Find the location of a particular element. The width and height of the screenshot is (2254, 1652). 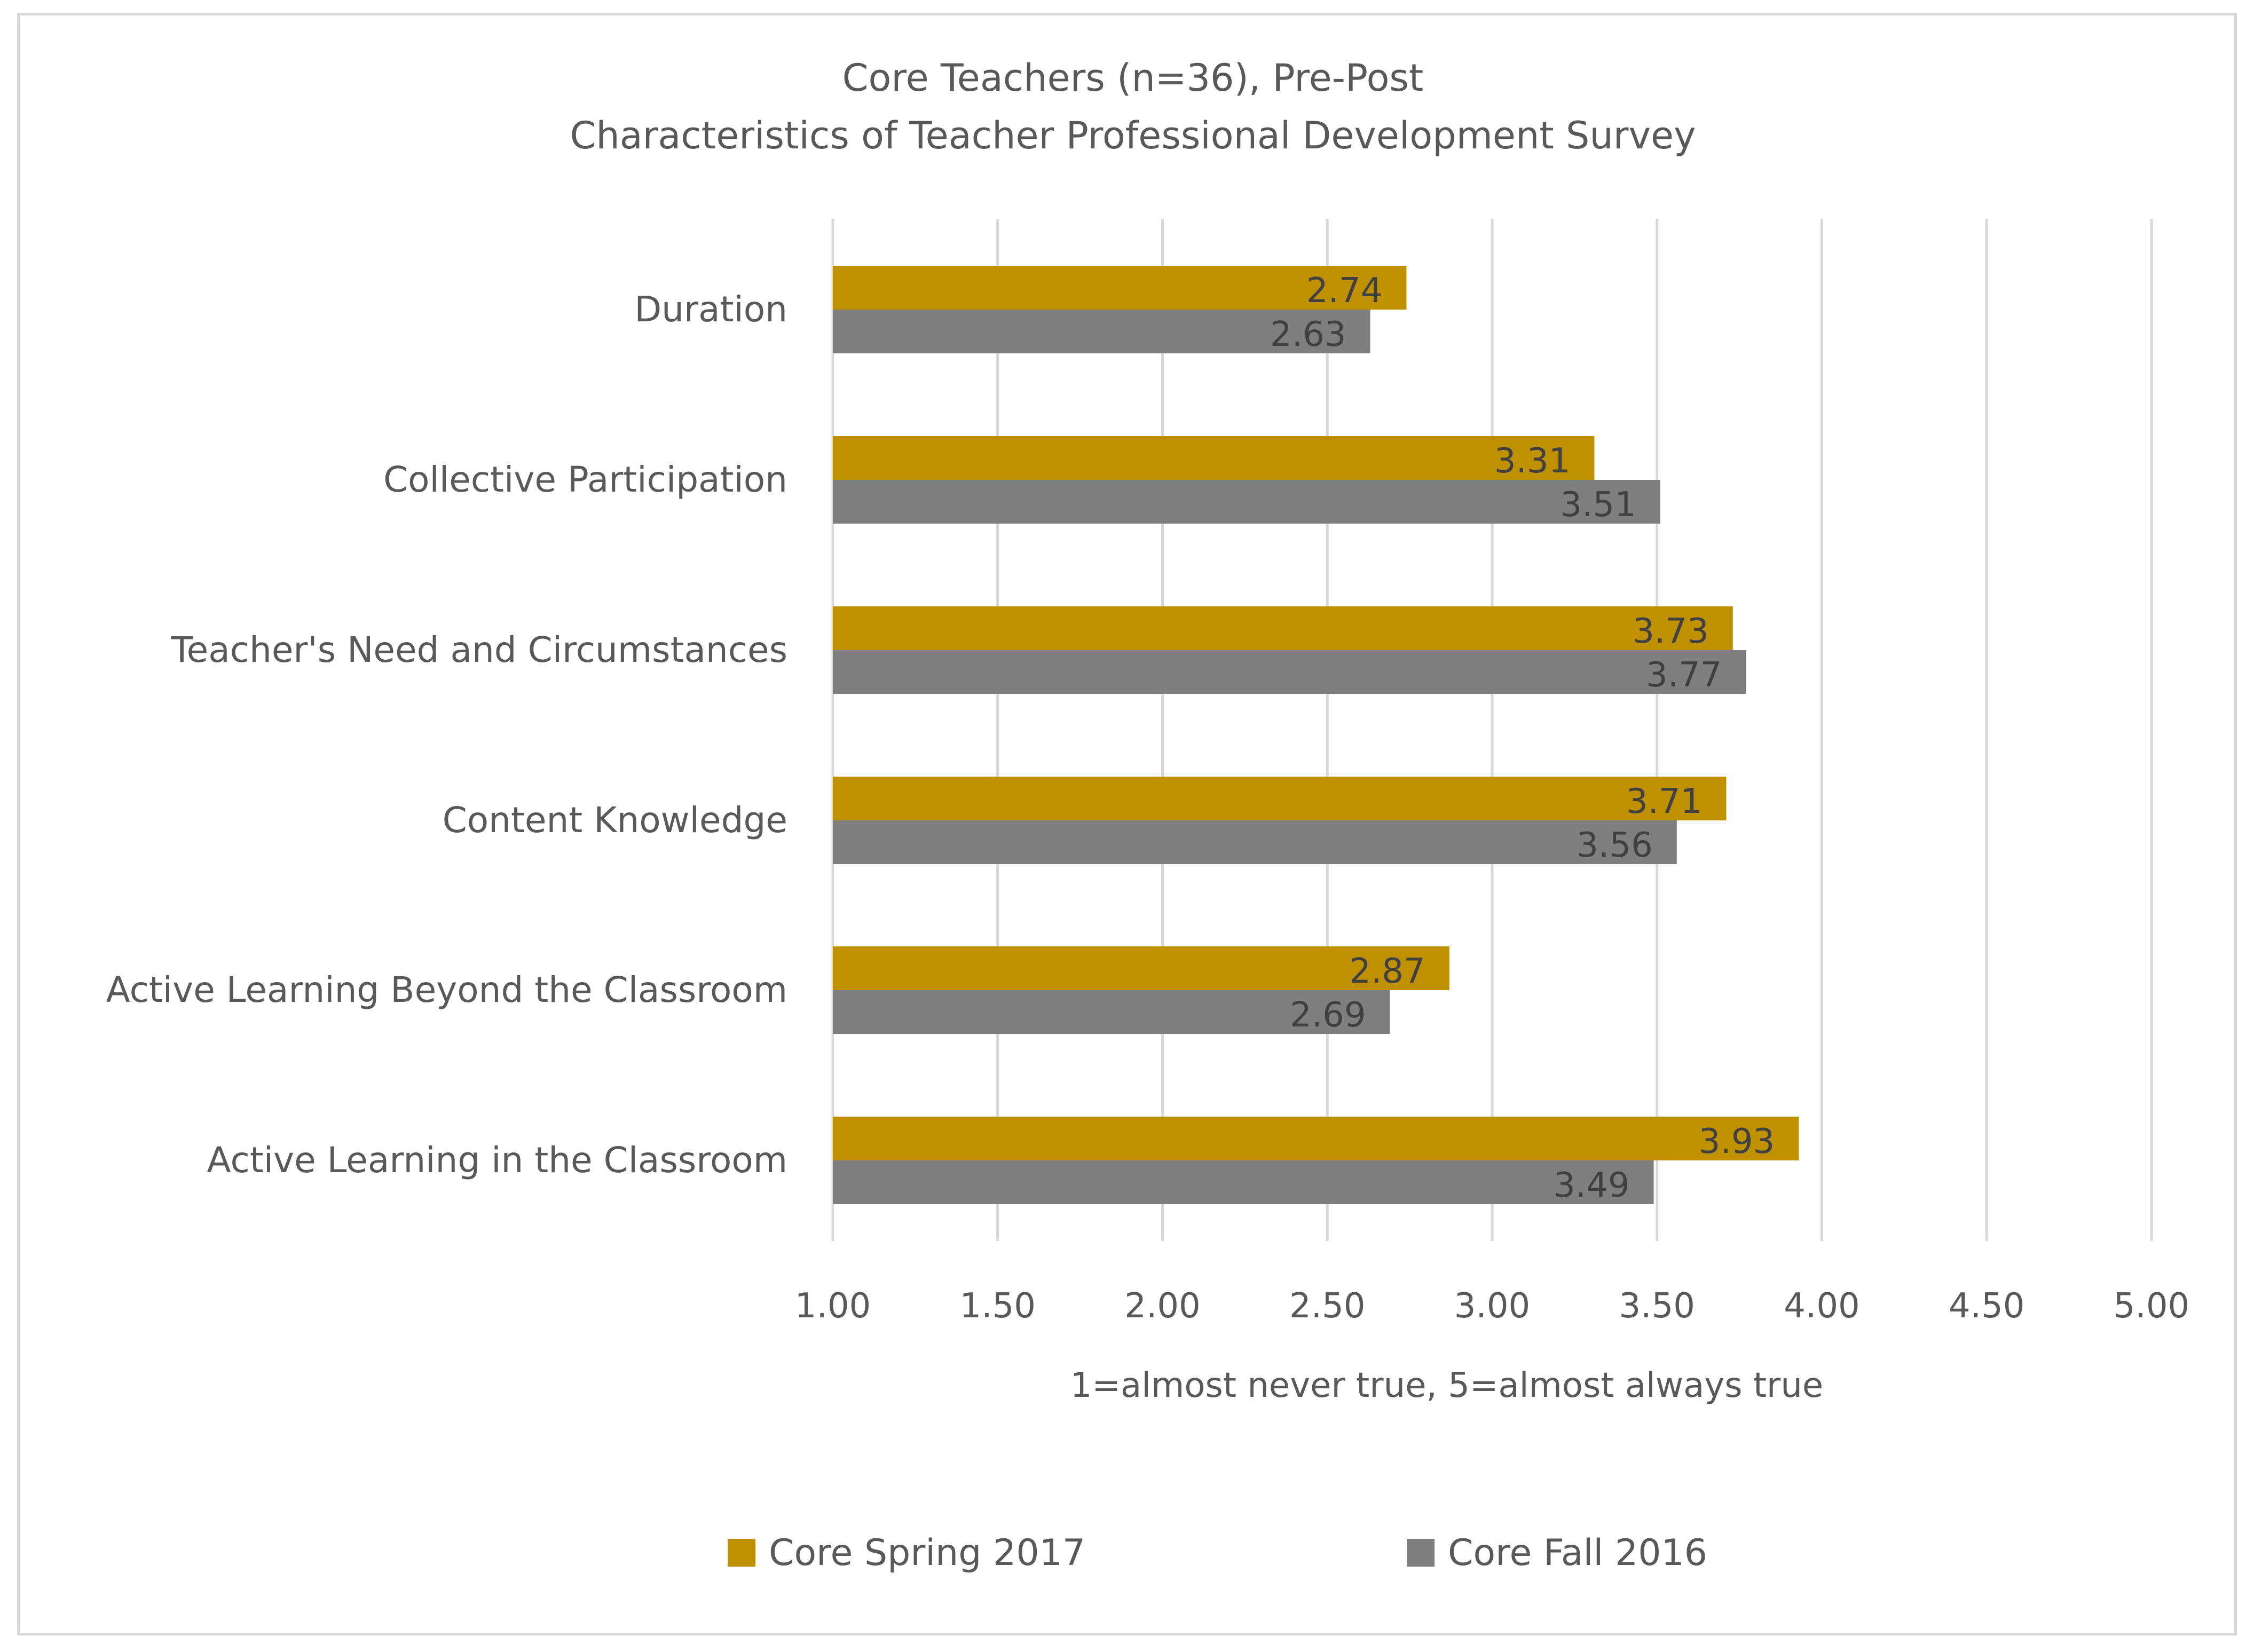

legend-swatch-spring-2017 is located at coordinates (742, 1553).